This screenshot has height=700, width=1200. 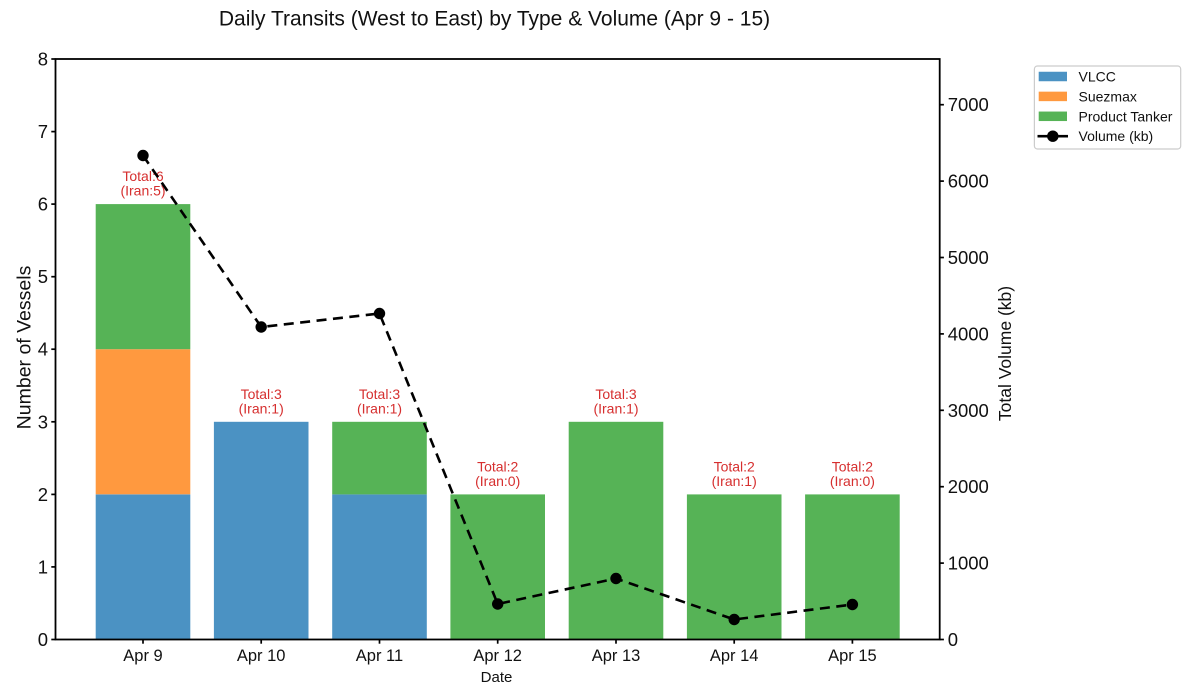 What do you see at coordinates (379, 656) in the screenshot?
I see `svg-text: Apr 11` at bounding box center [379, 656].